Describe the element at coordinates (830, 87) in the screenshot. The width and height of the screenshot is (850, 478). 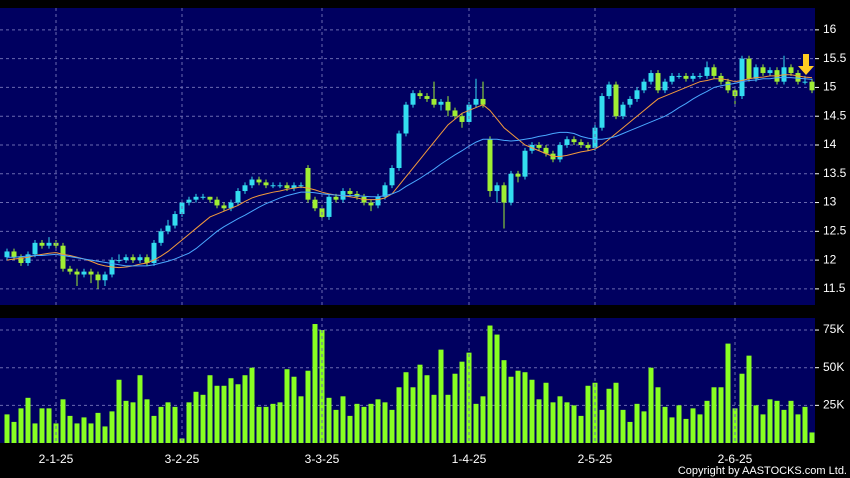
I see `y-tick-label: 15` at that location.